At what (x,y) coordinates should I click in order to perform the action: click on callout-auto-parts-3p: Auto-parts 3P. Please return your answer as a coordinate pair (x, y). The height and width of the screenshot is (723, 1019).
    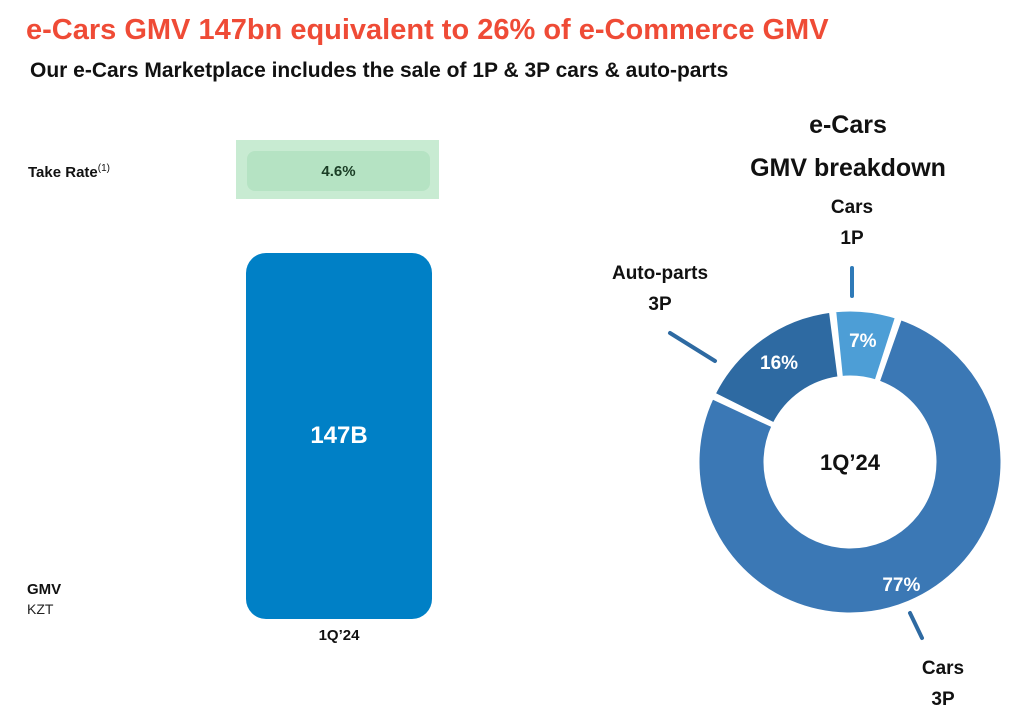
    Looking at the image, I should click on (660, 289).